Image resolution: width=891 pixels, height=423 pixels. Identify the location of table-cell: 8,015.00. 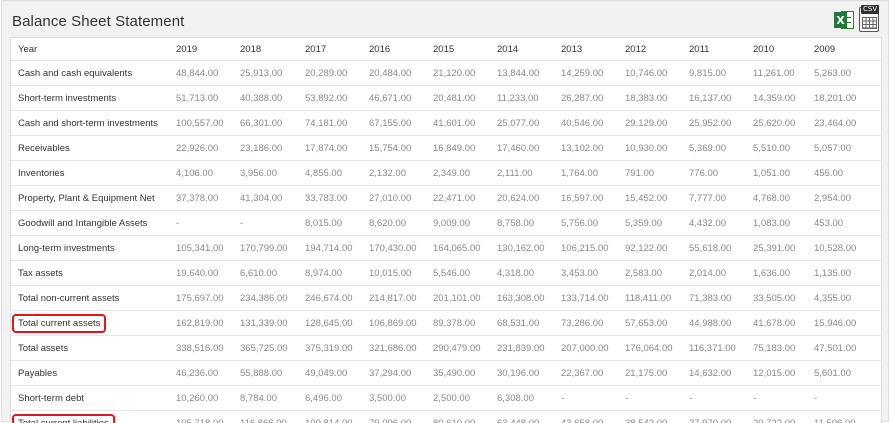
(337, 223).